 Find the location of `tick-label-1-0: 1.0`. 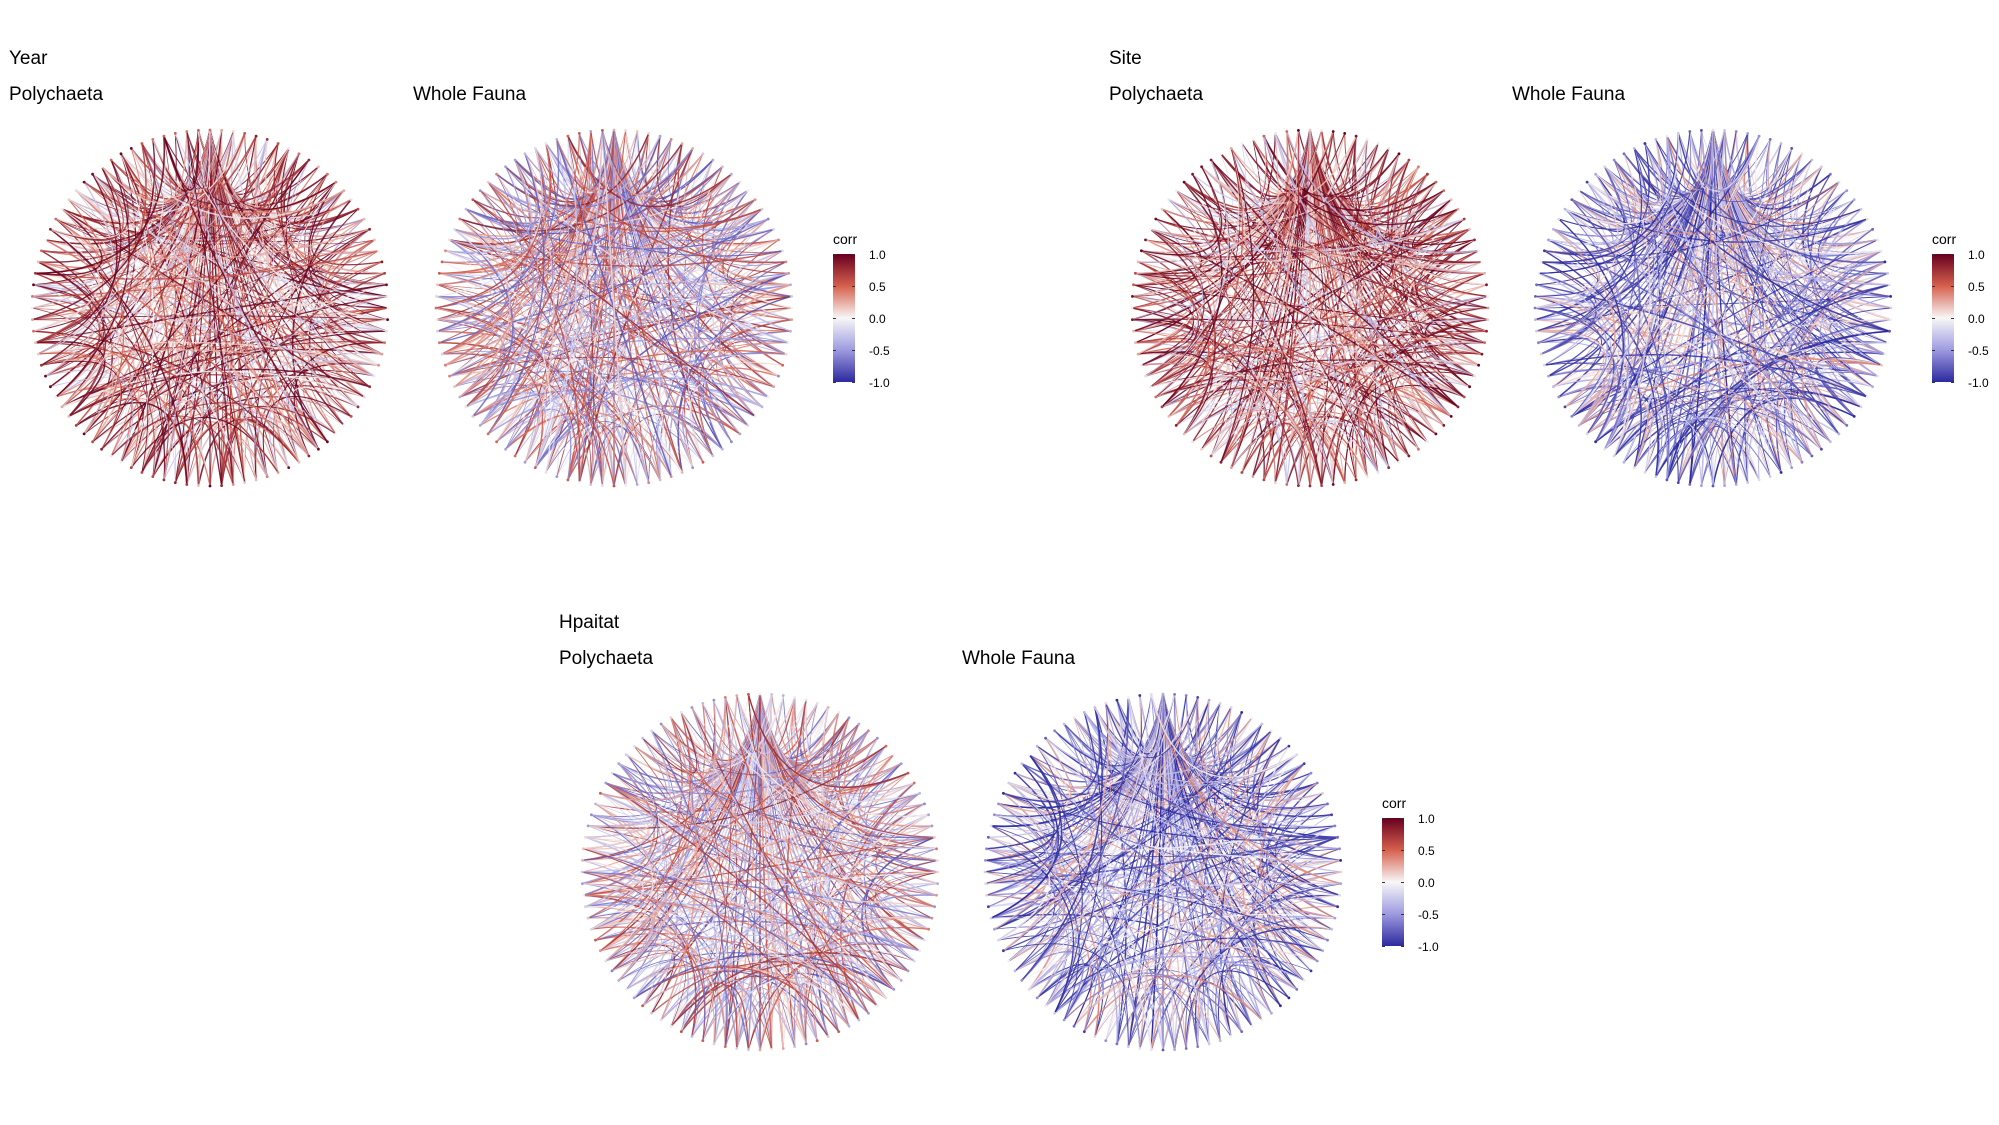

tick-label-1-0: 1.0 is located at coordinates (1976, 255).